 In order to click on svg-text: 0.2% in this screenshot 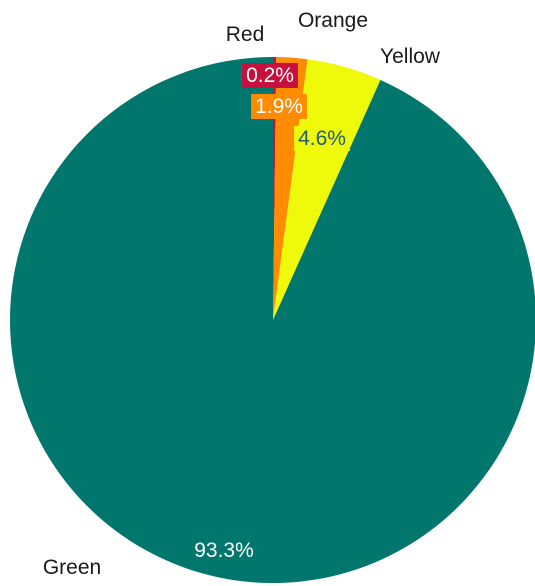, I will do `click(270, 75)`.